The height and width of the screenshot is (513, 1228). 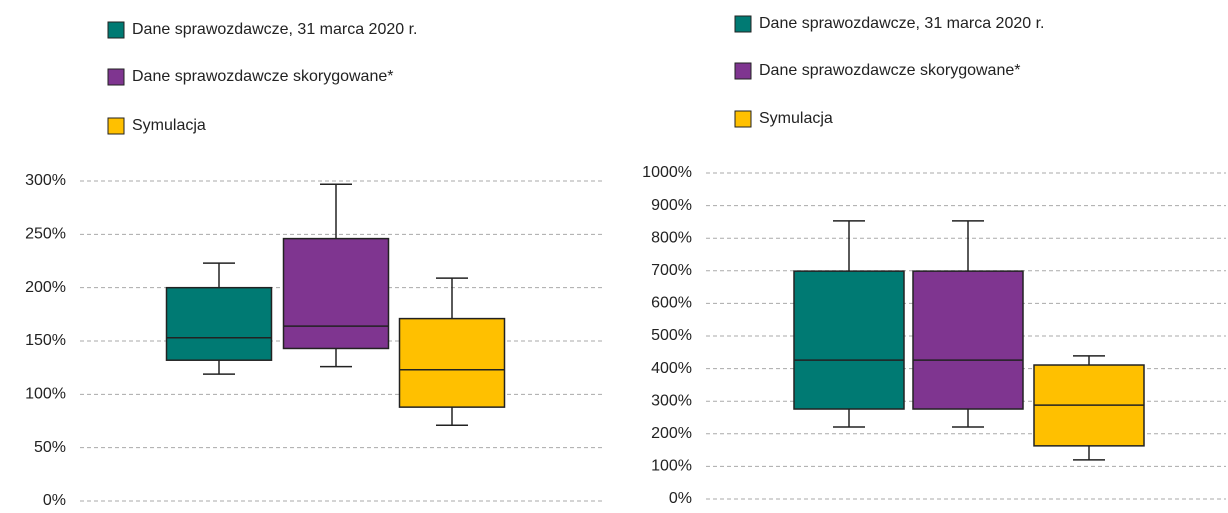 What do you see at coordinates (671, 205) in the screenshot?
I see `y-tick-label: 900%` at bounding box center [671, 205].